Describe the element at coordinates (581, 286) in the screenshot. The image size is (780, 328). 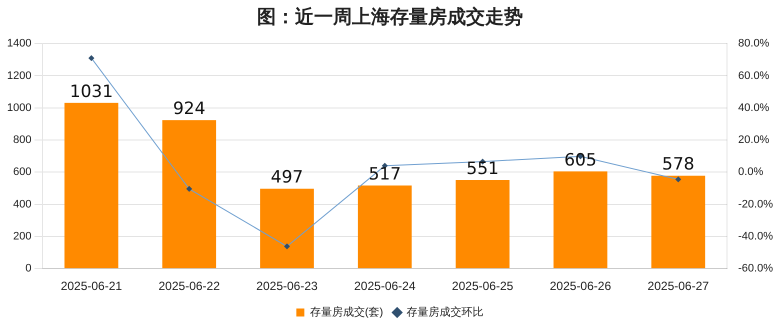
I see `x-tick-label: 2025-06-26` at that location.